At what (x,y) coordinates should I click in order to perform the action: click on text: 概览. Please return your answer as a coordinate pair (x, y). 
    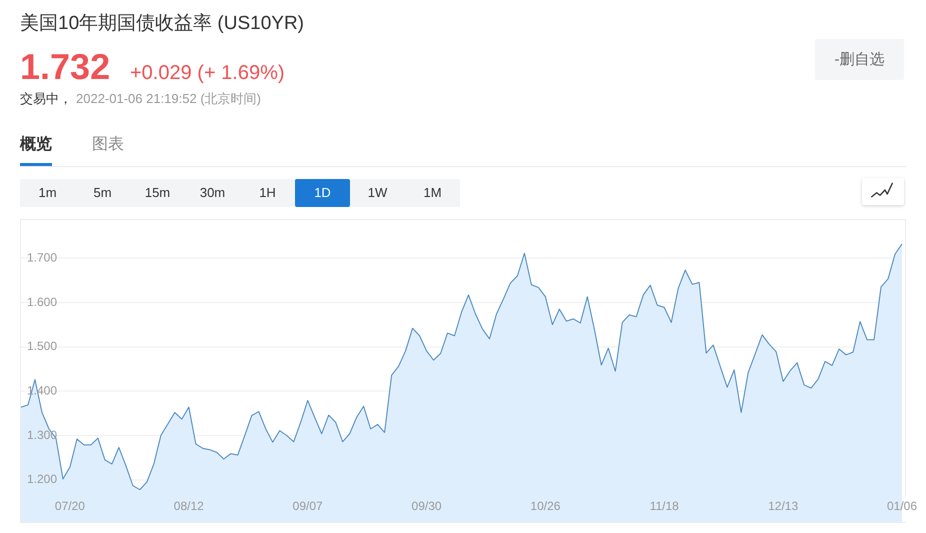
    Looking at the image, I should click on (36, 145).